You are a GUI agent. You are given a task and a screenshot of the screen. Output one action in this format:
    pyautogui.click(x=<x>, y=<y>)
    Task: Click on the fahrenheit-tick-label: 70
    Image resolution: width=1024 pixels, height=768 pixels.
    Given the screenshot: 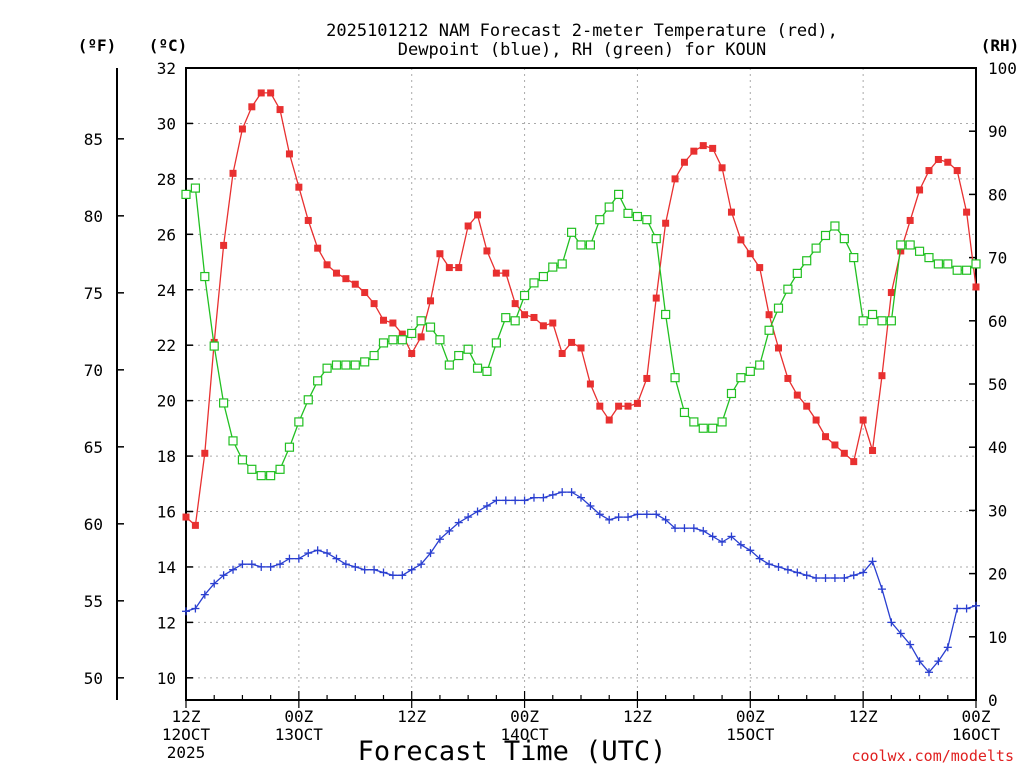 What is the action you would take?
    pyautogui.click(x=93, y=370)
    